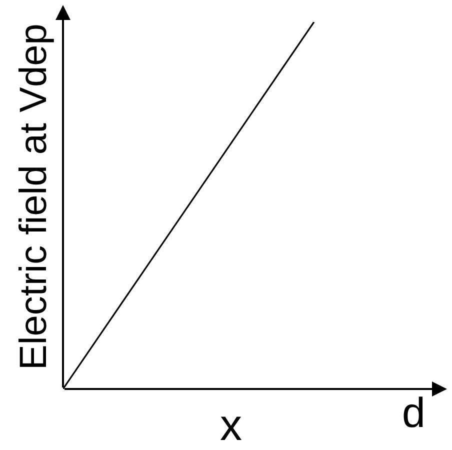  What do you see at coordinates (34, 197) in the screenshot?
I see `y-axis-title: Electric field at Vdep` at bounding box center [34, 197].